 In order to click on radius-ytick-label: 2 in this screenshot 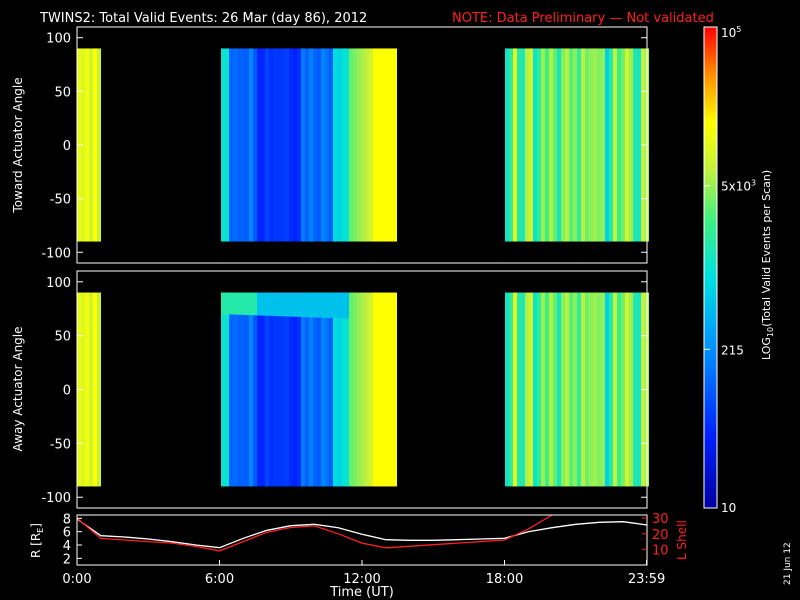, I will do `click(67, 559)`.